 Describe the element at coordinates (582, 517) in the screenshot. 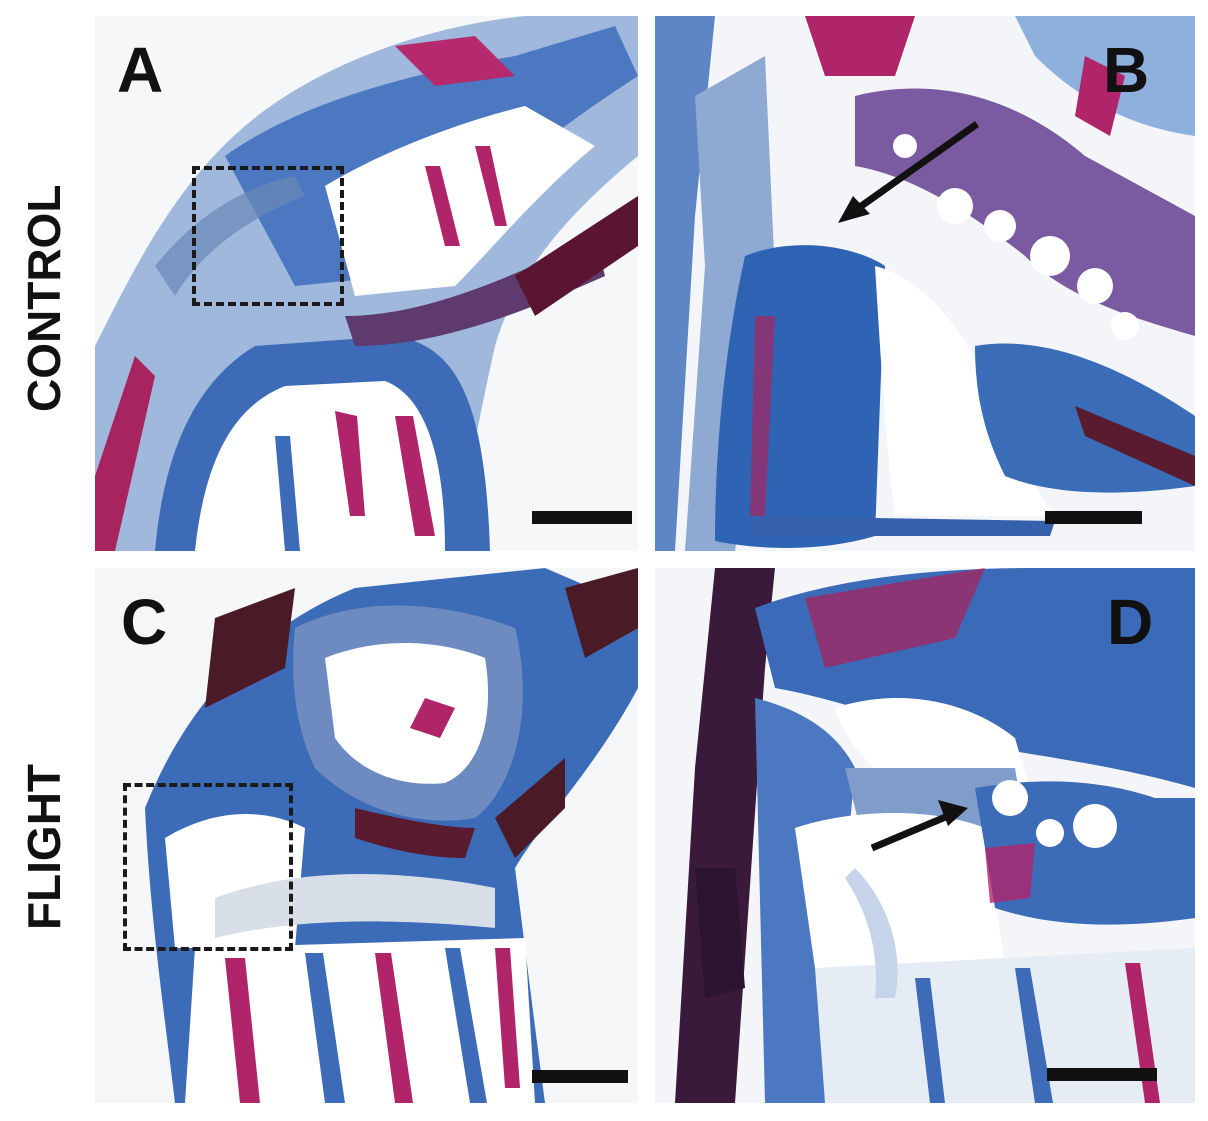

I see `scale-bar-a` at that location.